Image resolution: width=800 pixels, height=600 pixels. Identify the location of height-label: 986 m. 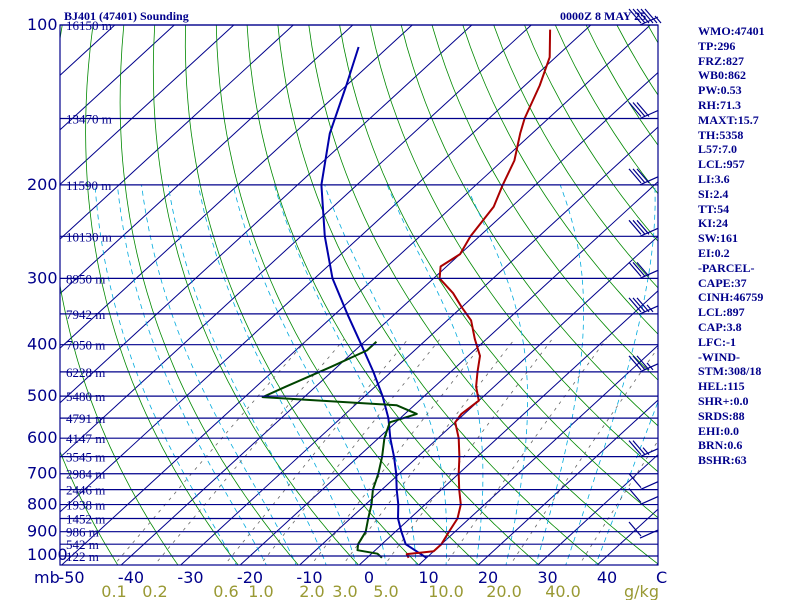
(82, 532).